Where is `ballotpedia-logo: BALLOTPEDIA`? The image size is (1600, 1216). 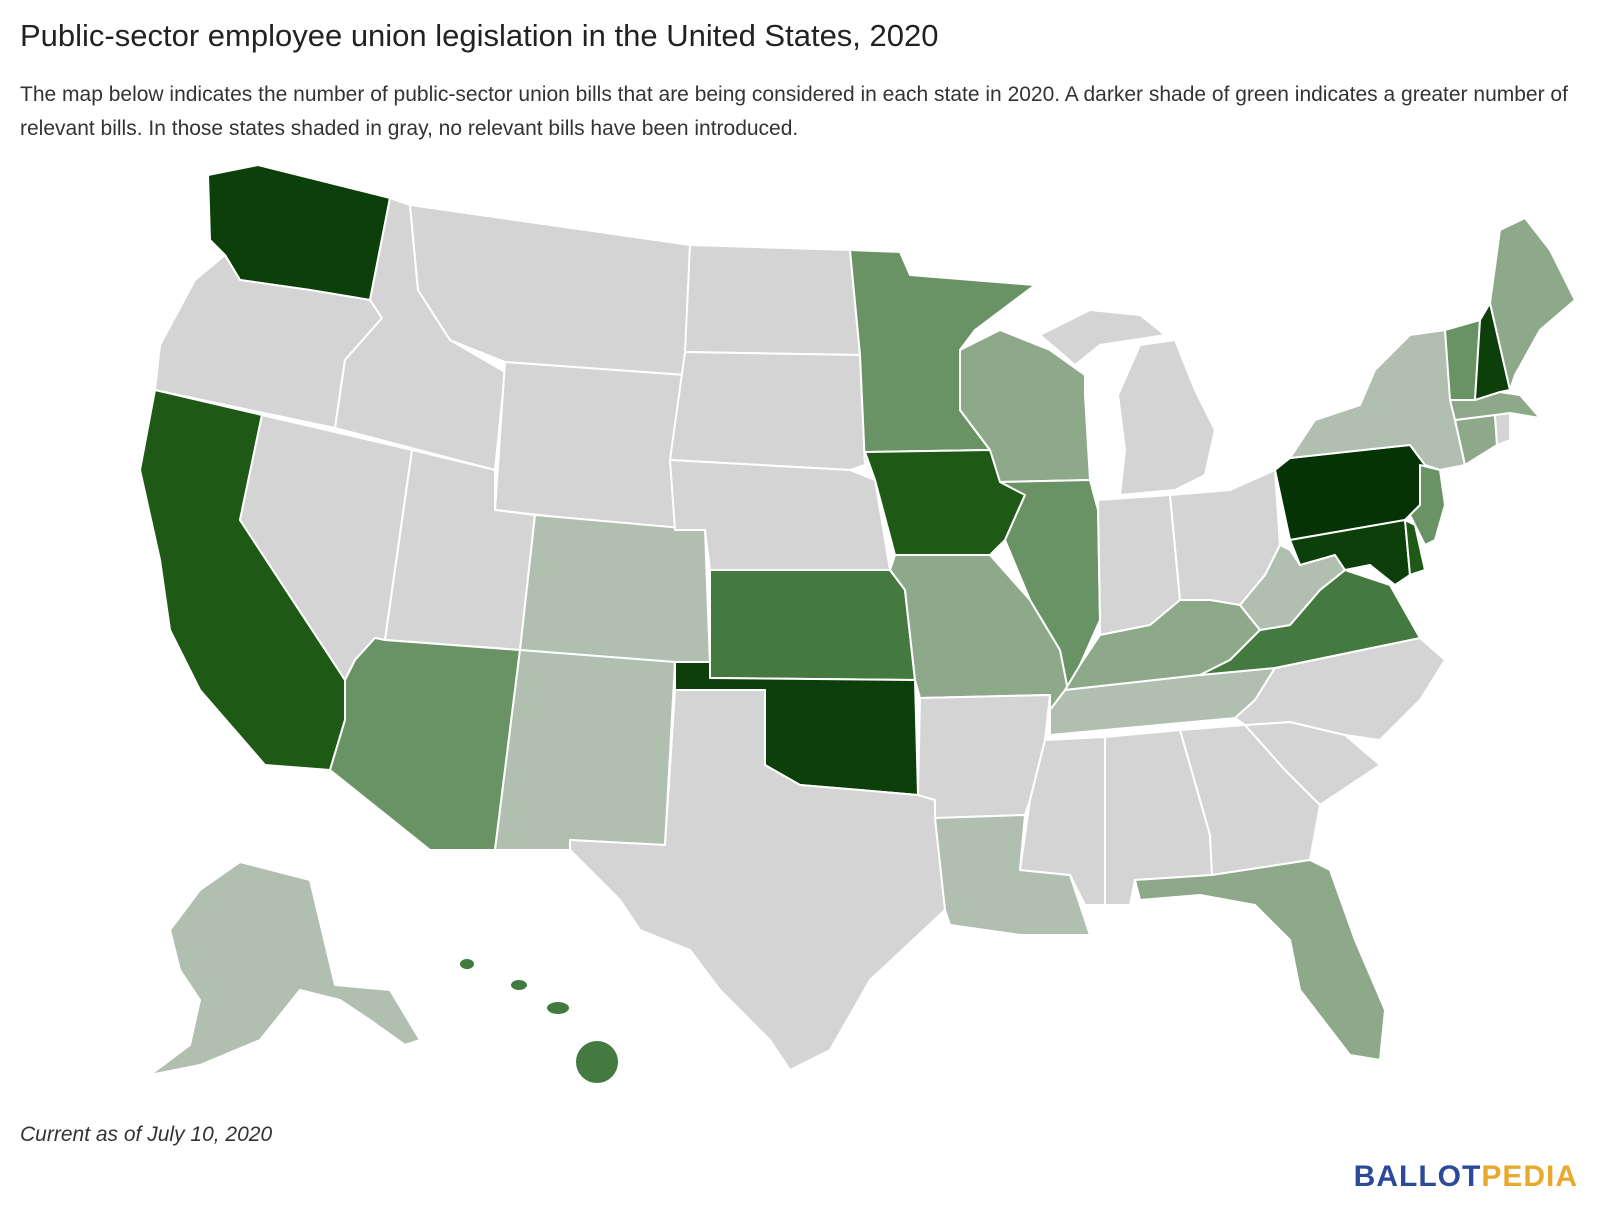
ballotpedia-logo: BALLOTPEDIA is located at coordinates (1466, 1177).